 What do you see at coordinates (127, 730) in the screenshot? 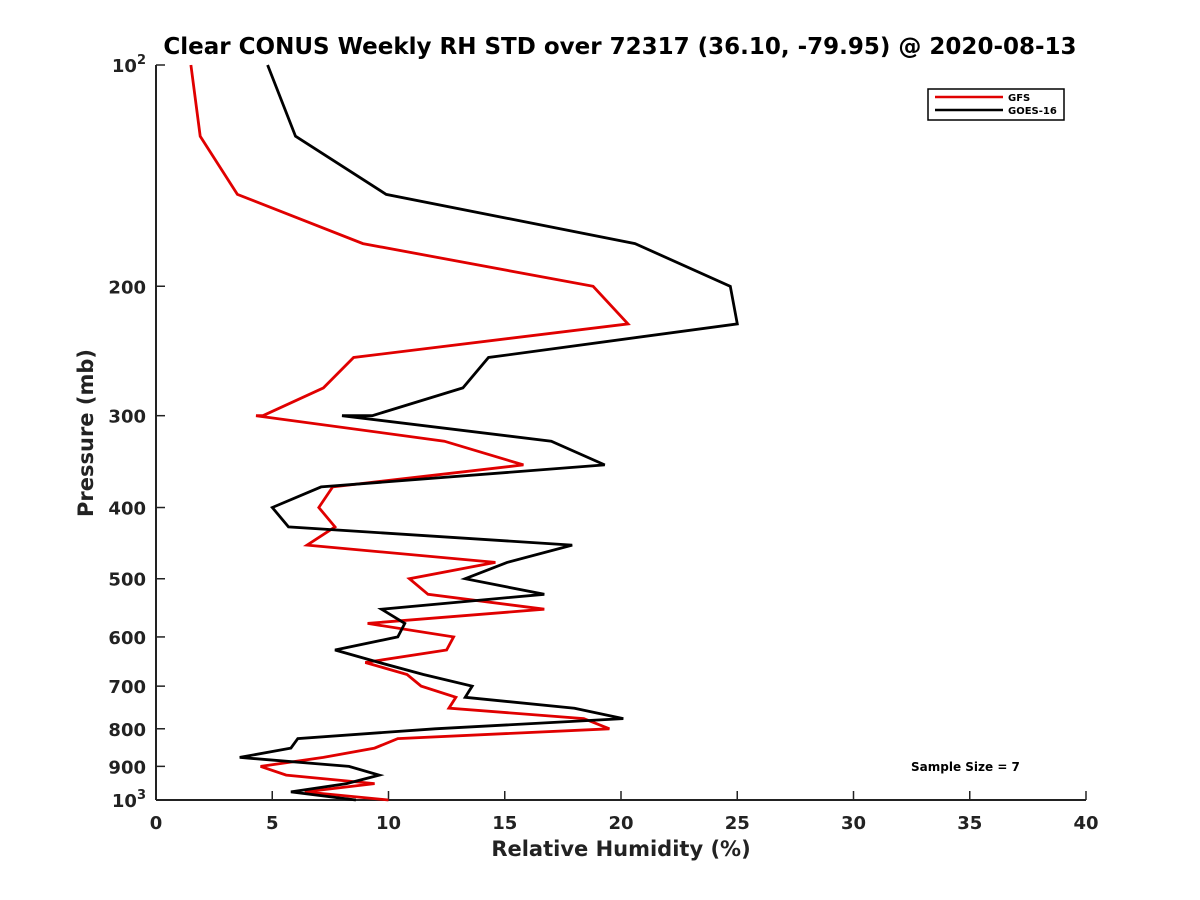
I see `y-tick-label: 800` at bounding box center [127, 730].